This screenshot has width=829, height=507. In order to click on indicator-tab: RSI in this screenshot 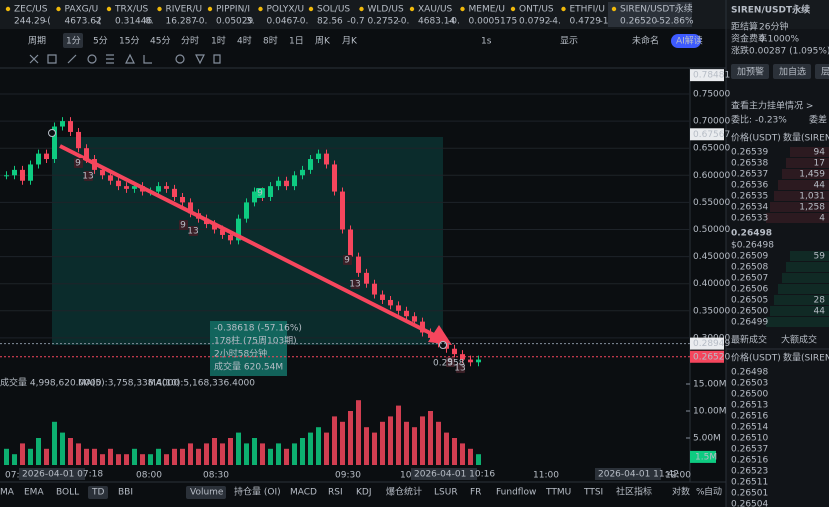, I will do `click(335, 493)`.